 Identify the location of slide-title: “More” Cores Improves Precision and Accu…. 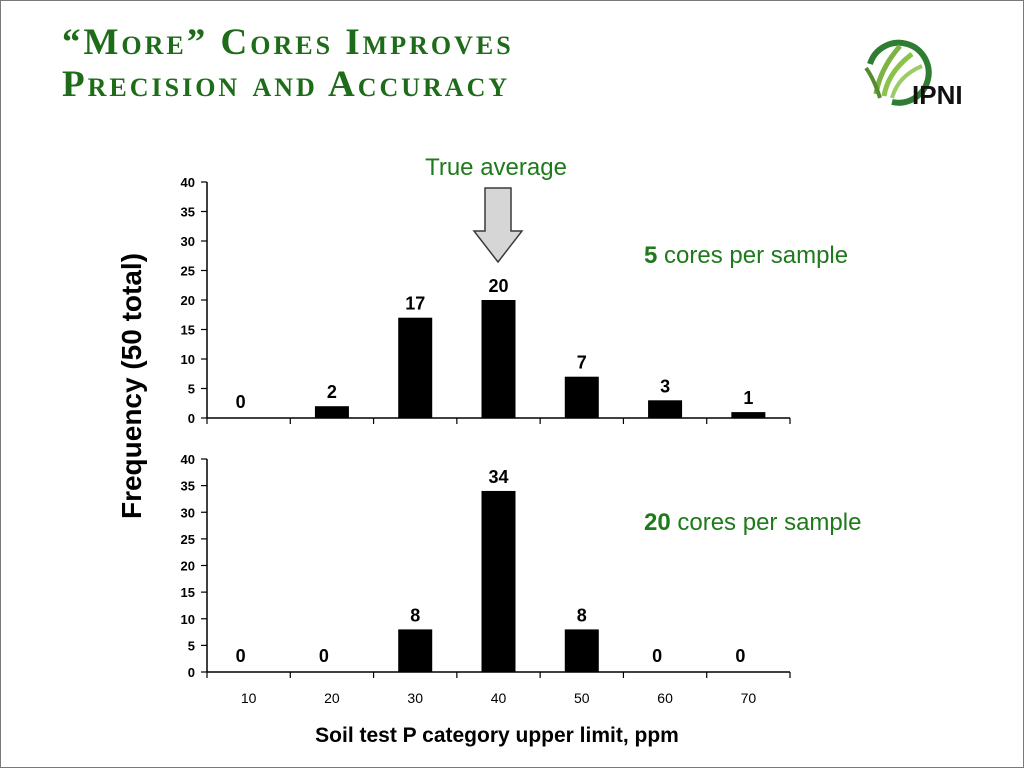
(288, 64).